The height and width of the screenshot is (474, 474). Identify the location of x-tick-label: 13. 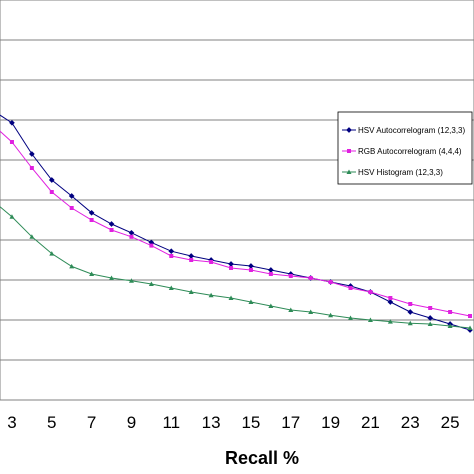
(211, 422).